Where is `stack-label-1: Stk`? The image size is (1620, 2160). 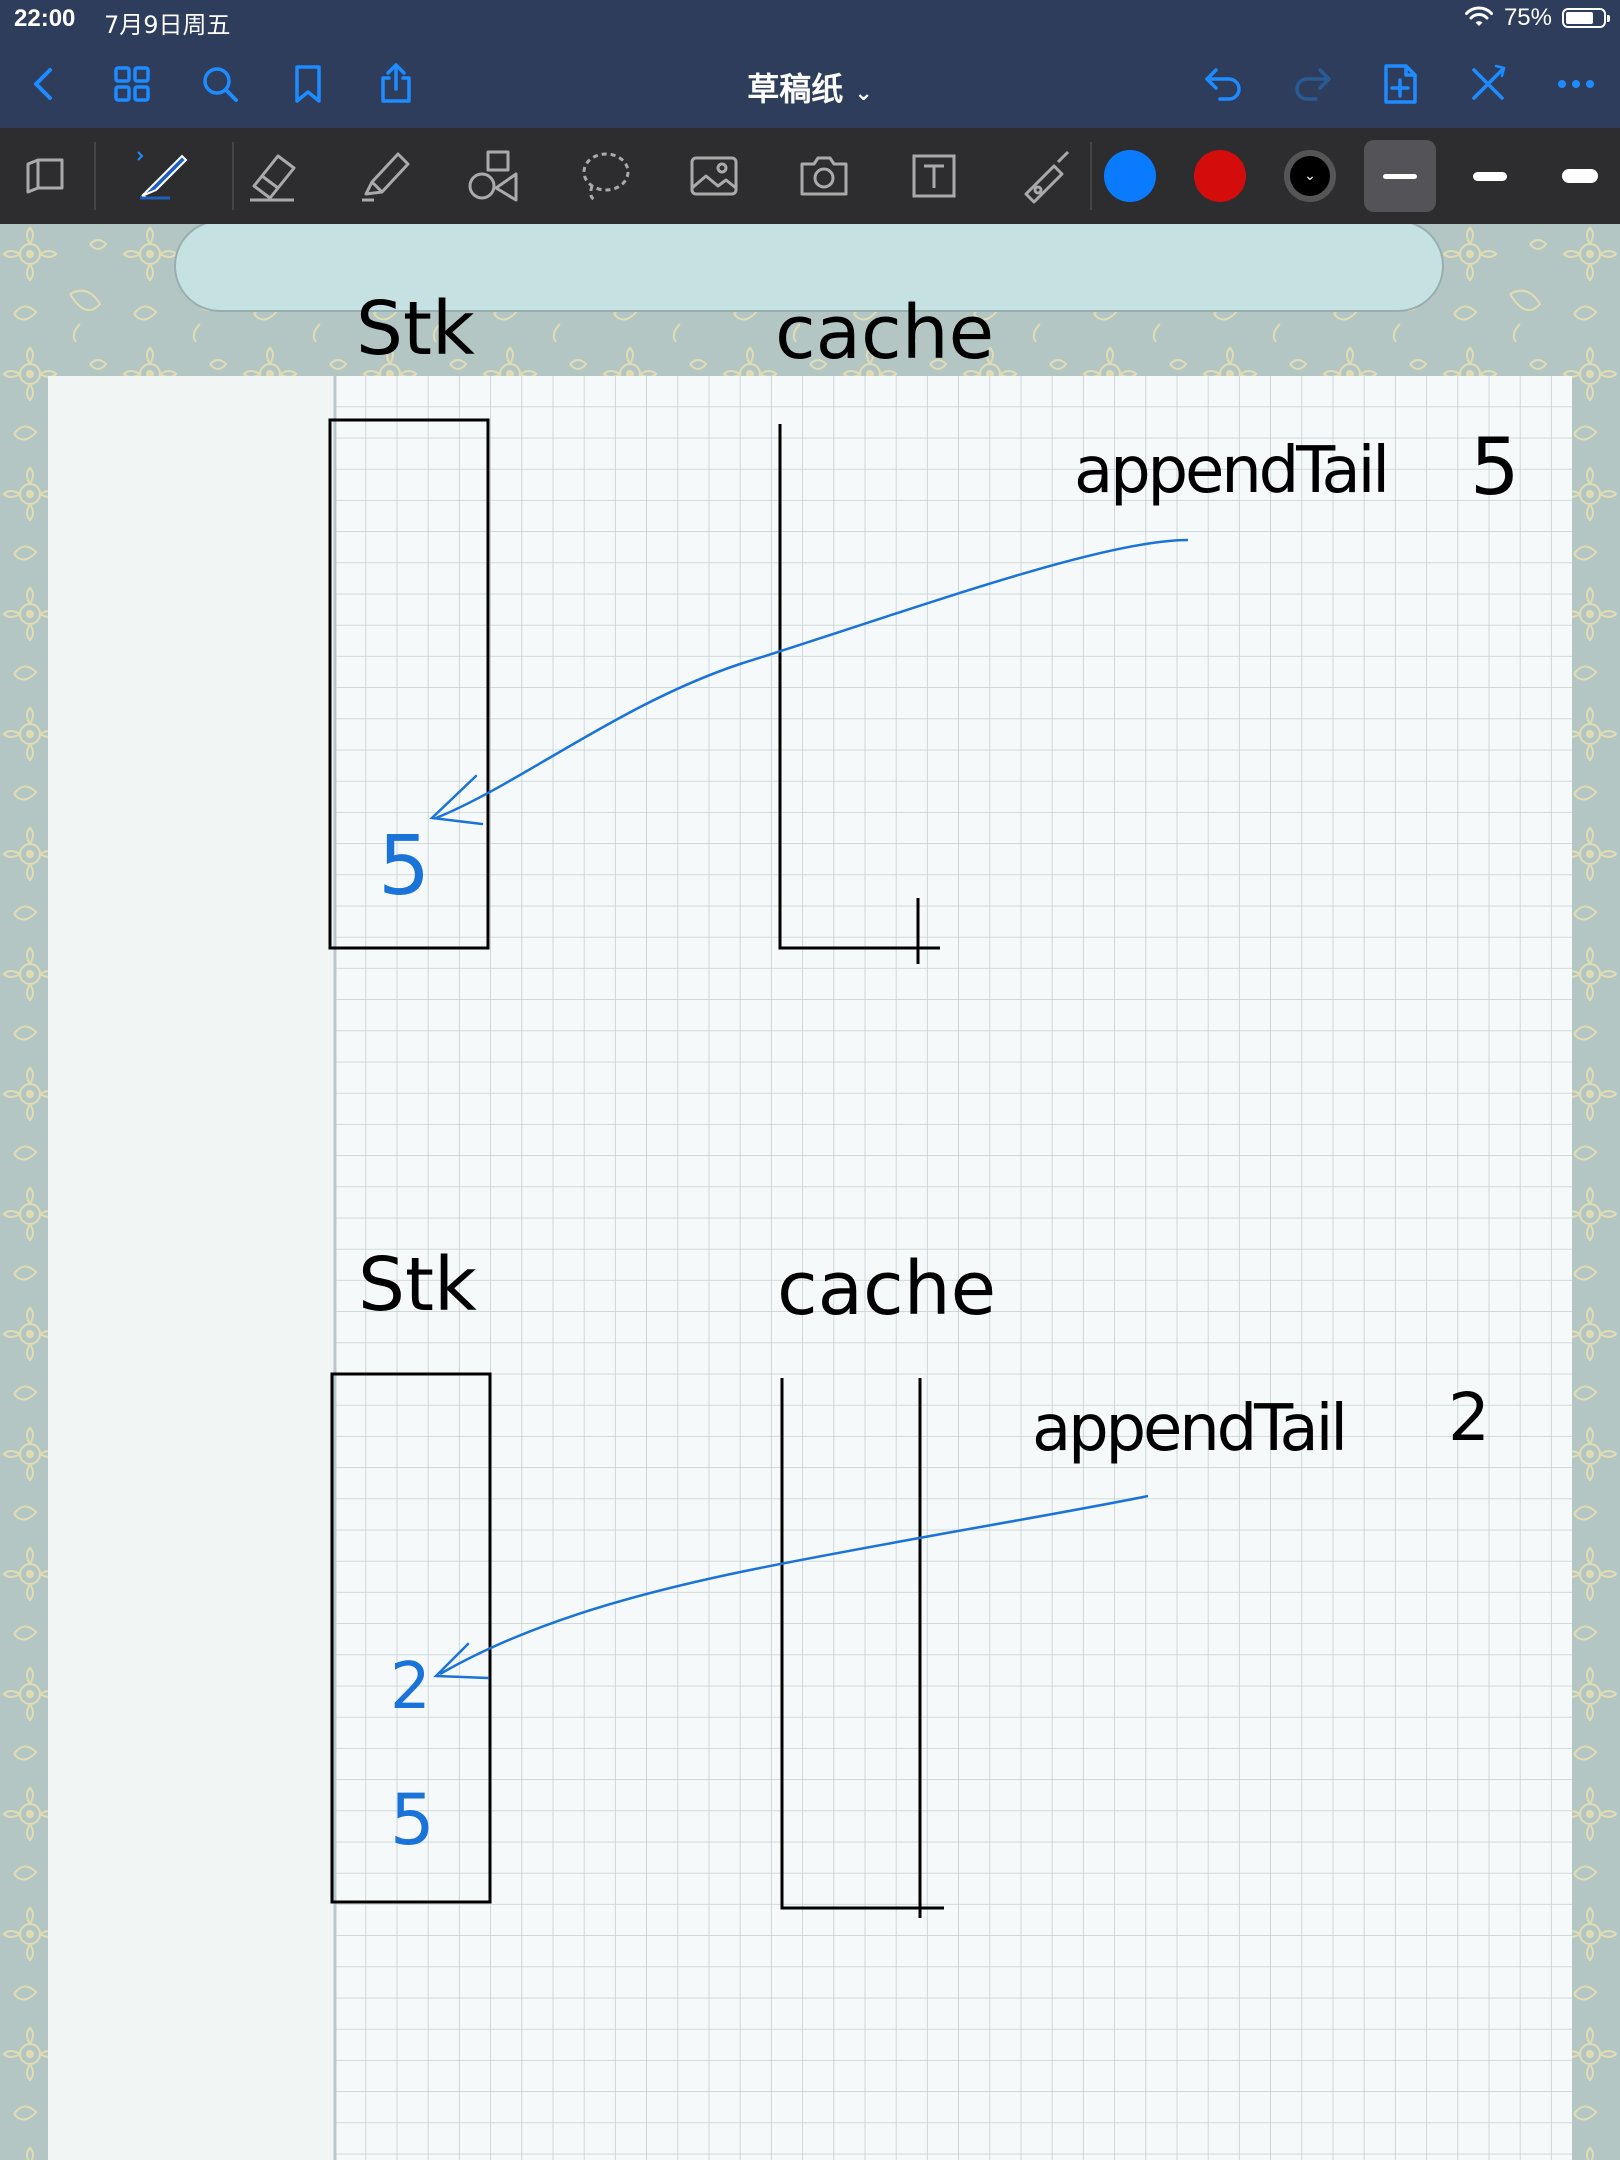
stack-label-1: Stk is located at coordinates (415, 329).